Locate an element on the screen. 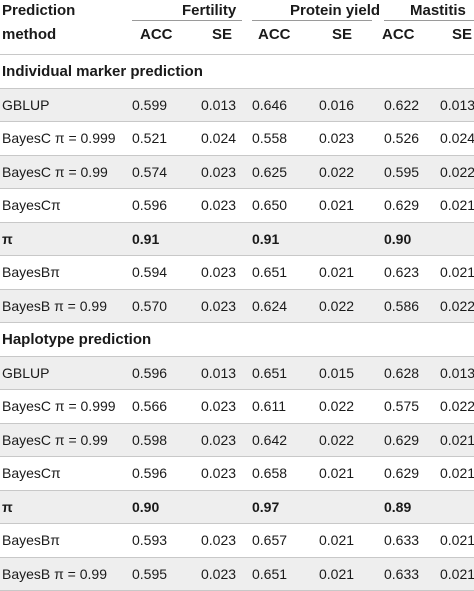  value-cell: 0.558 is located at coordinates (279, 138).